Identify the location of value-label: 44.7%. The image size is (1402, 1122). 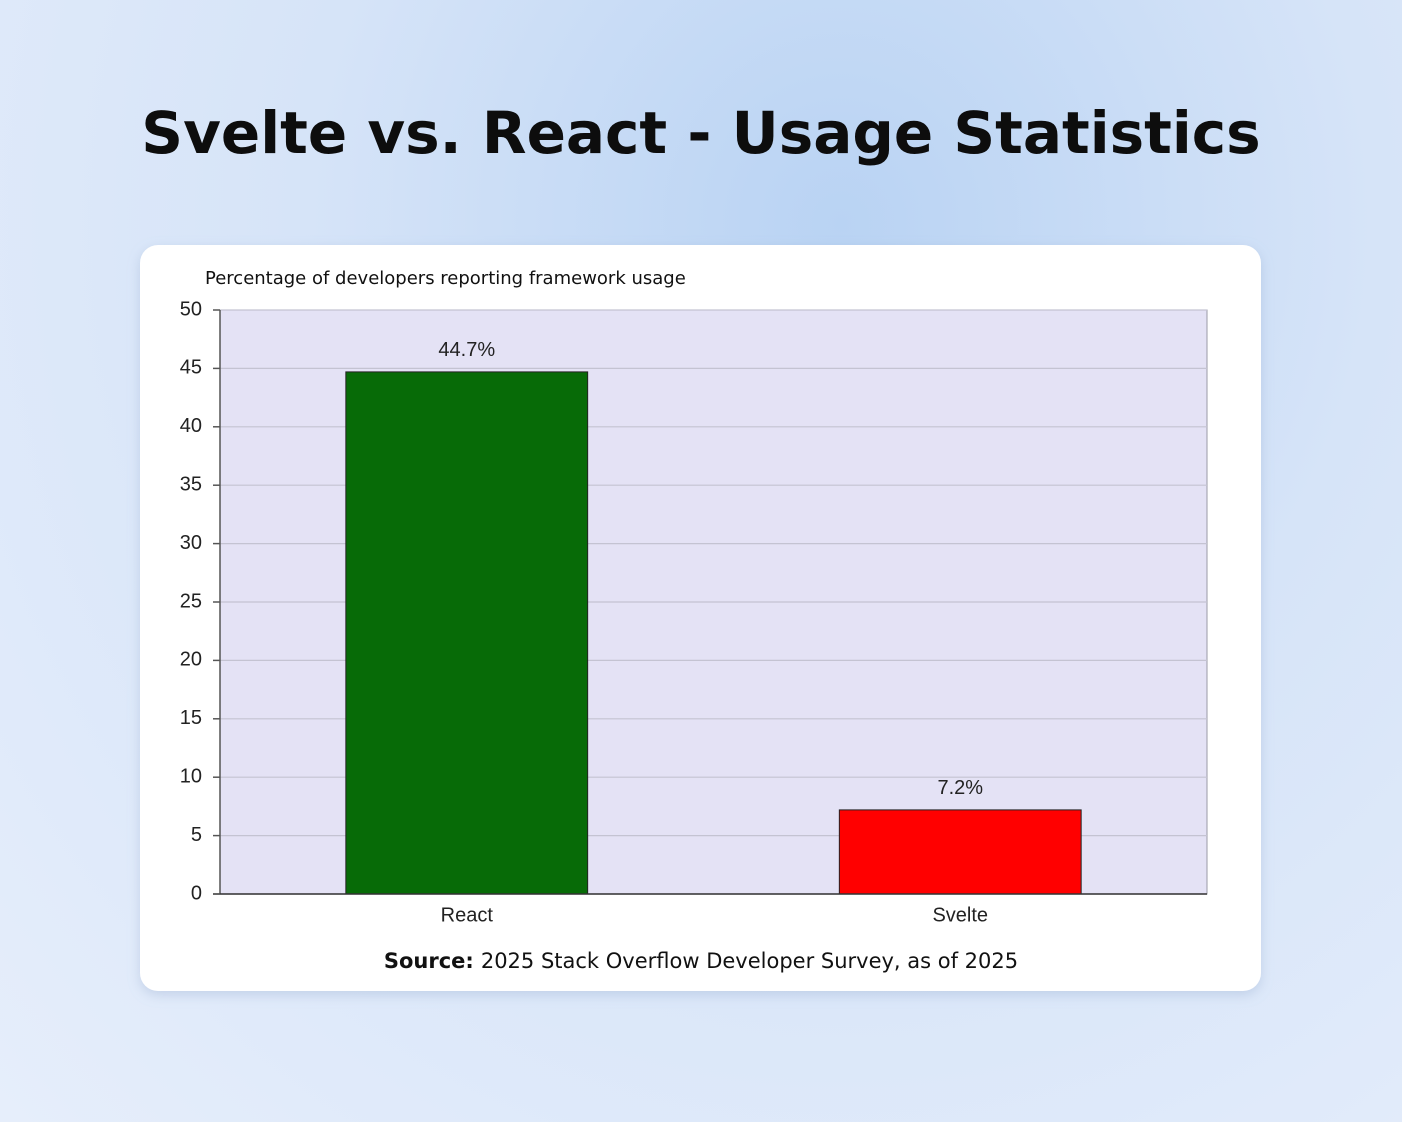
(466, 350).